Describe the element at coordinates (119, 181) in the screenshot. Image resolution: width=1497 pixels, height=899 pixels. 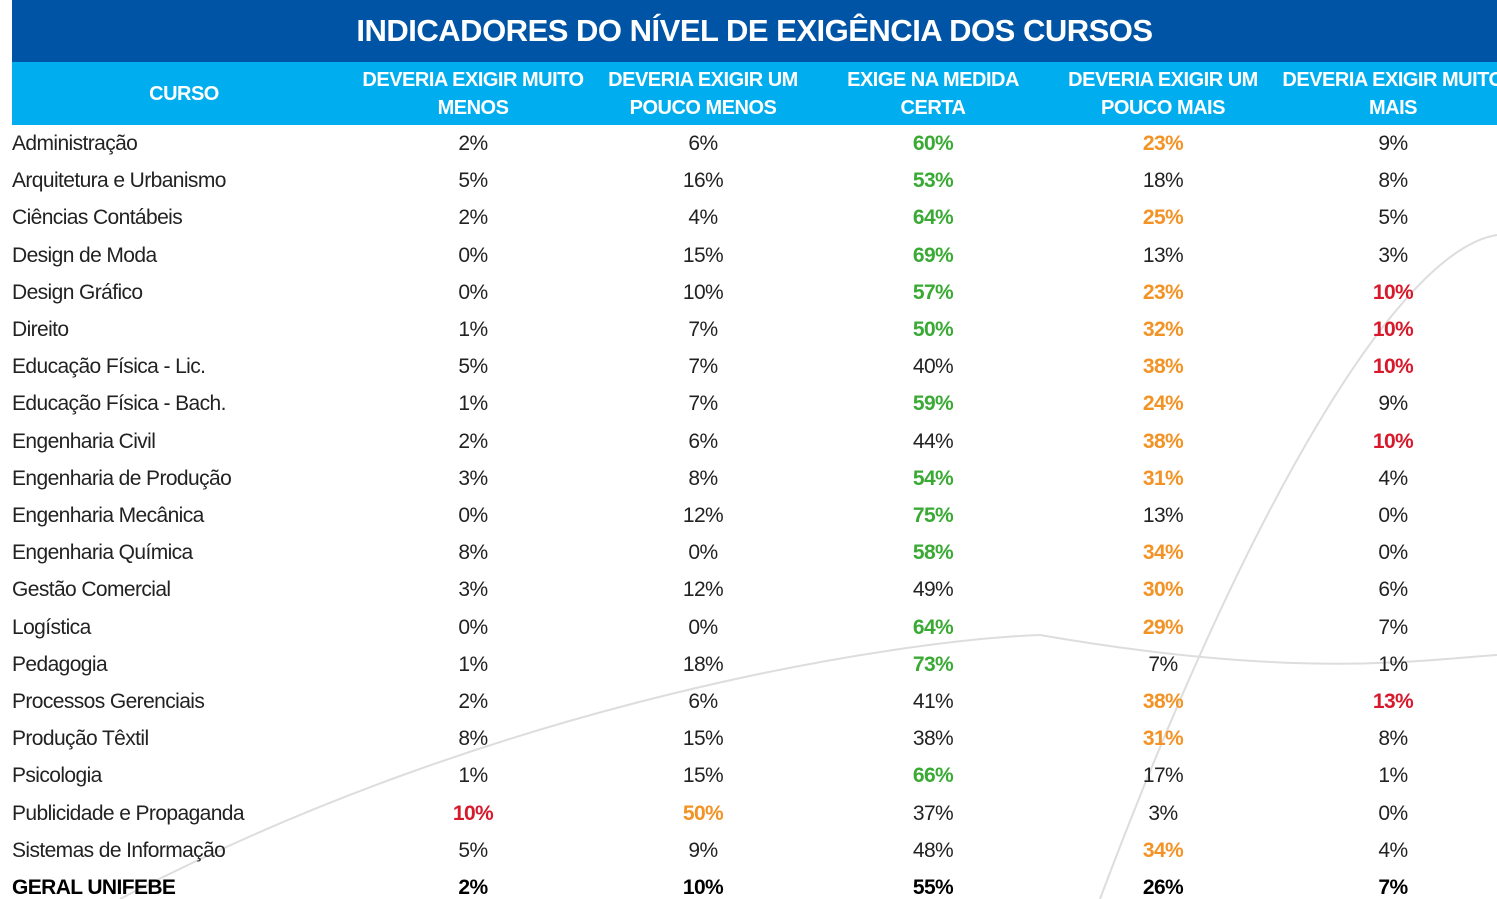
I see `course-name: Arquitetura e Urbanismo` at that location.